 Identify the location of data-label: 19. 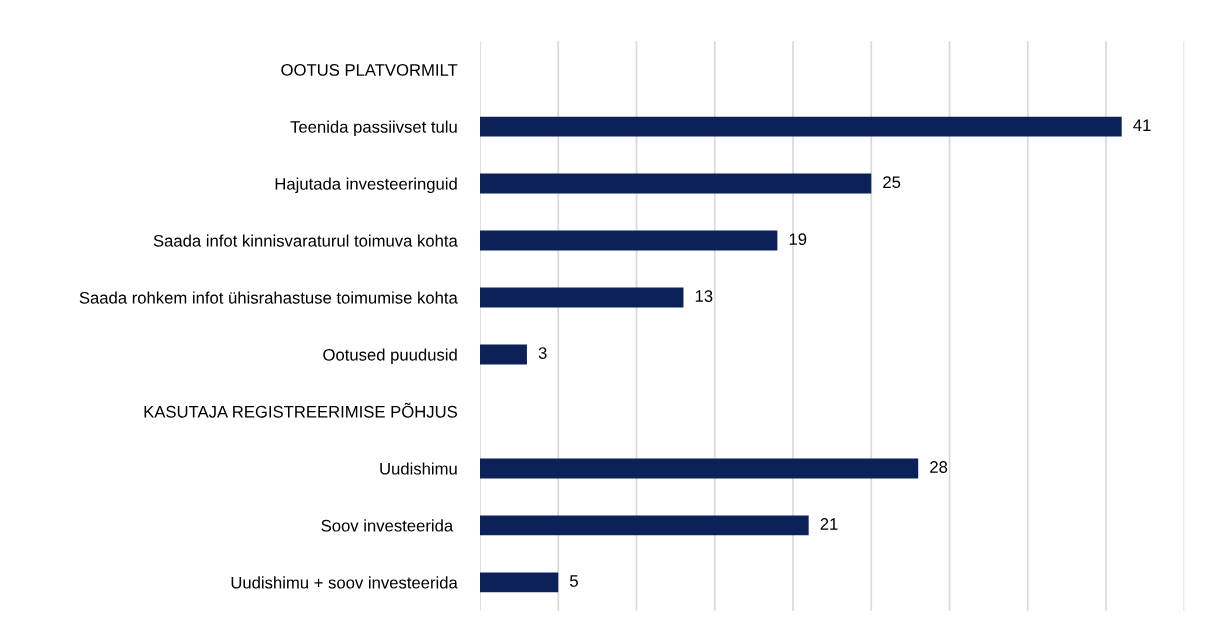
(798, 239).